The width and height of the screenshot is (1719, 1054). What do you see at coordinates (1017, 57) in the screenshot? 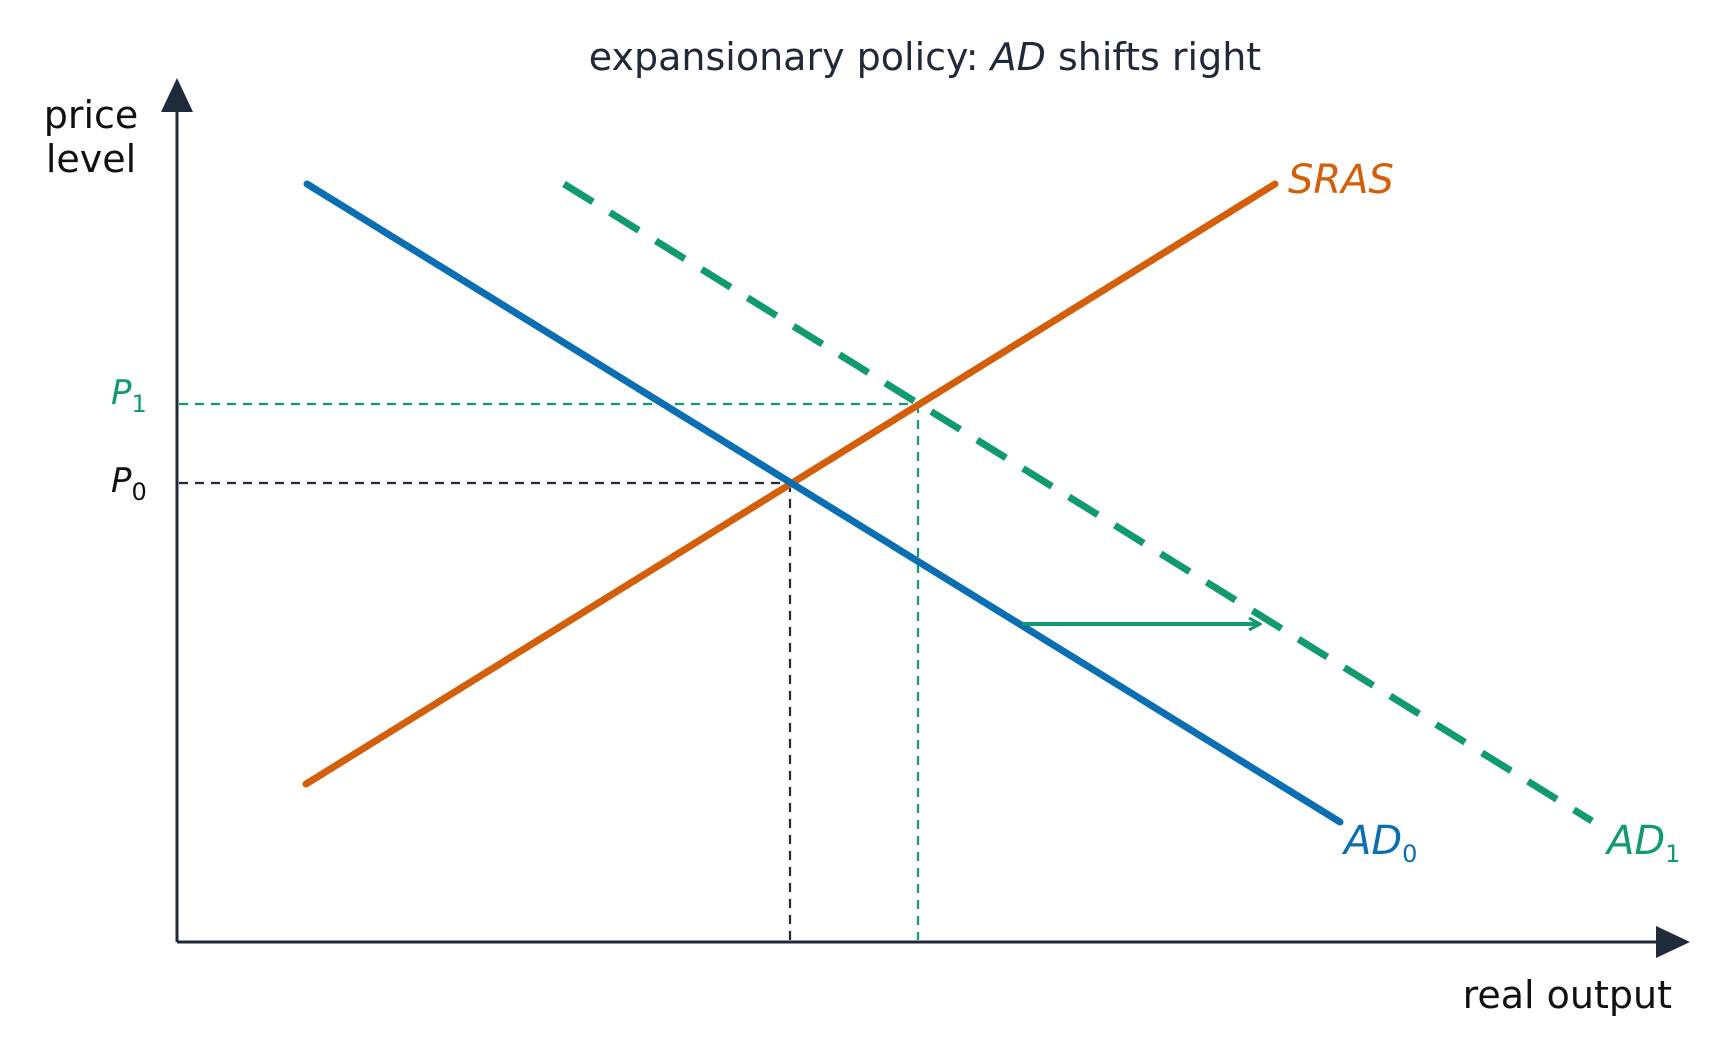
I see `title-text-emphasis: AD` at bounding box center [1017, 57].